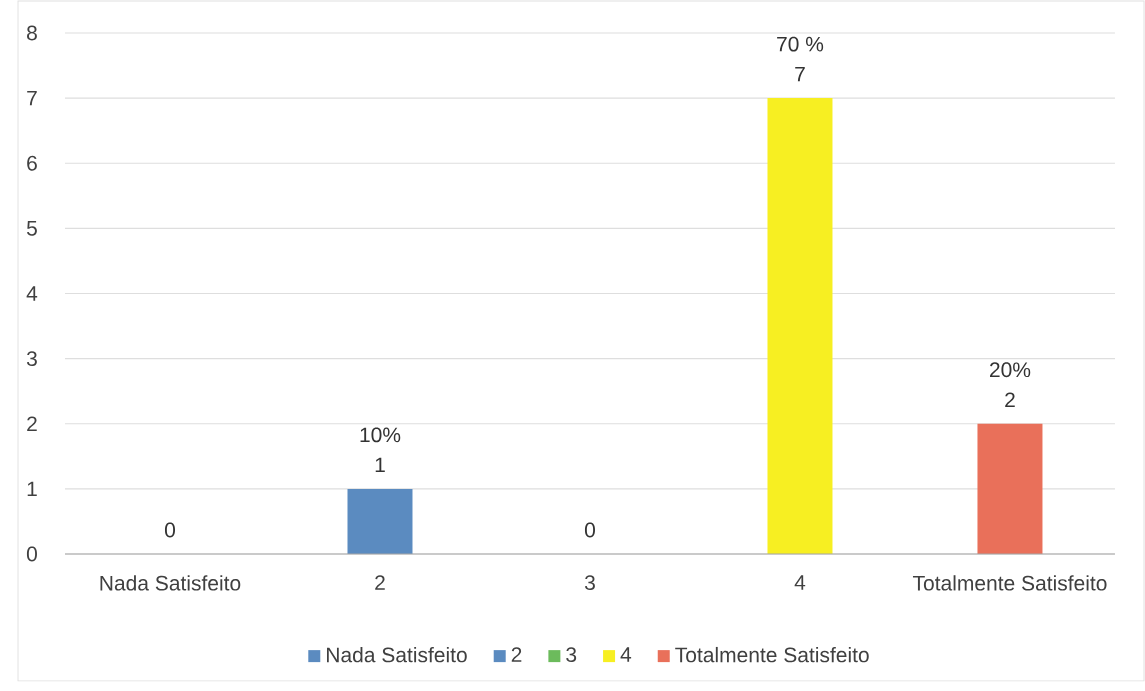  What do you see at coordinates (32, 163) in the screenshot?
I see `y-tick-label: 6` at bounding box center [32, 163].